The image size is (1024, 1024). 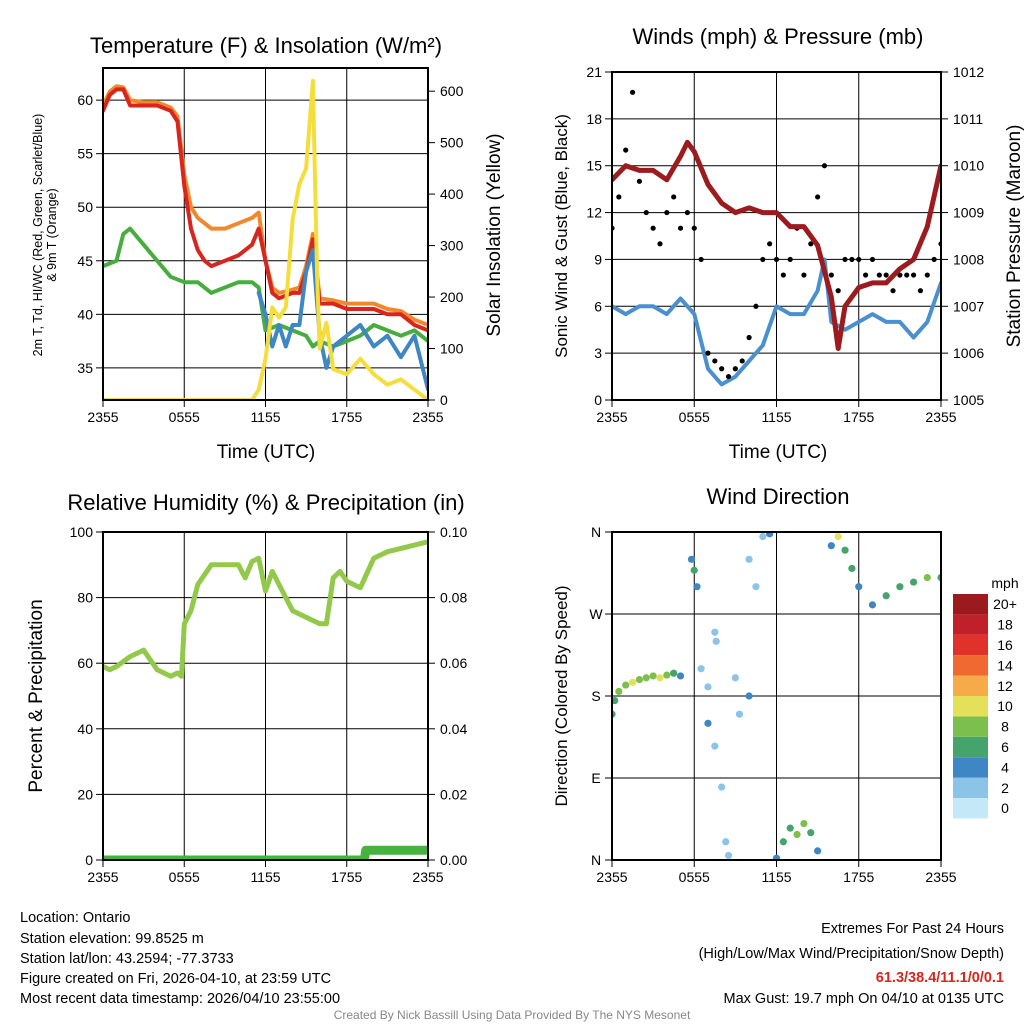 I want to click on y-tick-label: W, so click(x=596, y=614).